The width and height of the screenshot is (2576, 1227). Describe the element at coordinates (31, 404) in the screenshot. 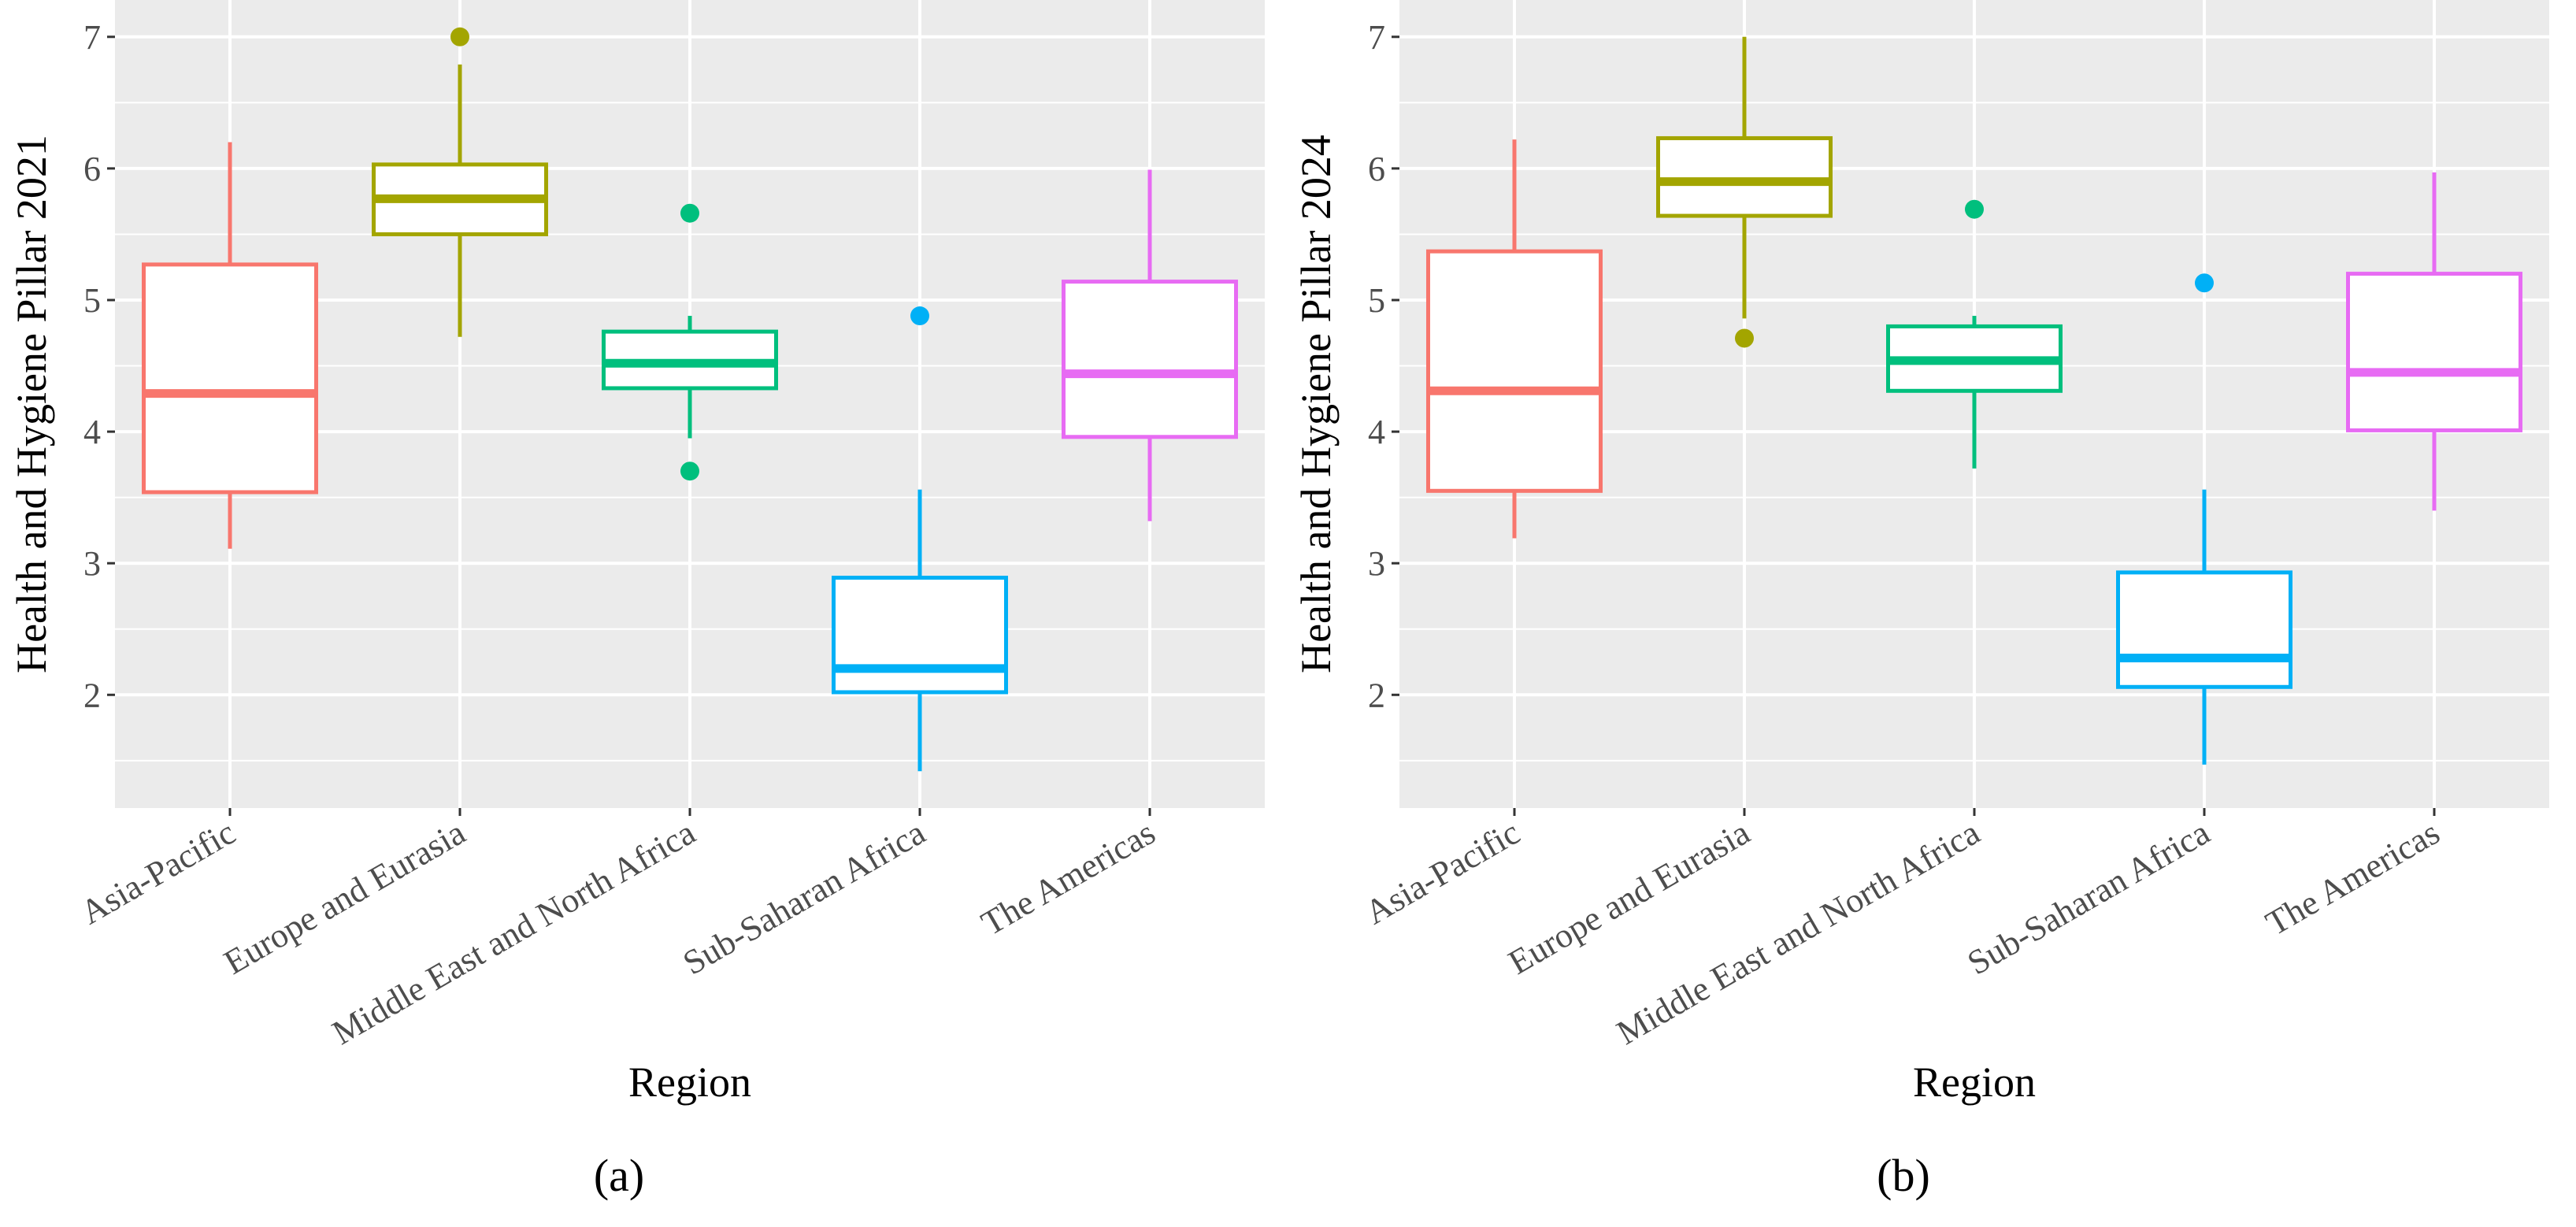

I see `y-axis-title: Health and Hygiene Pillar 2021` at that location.